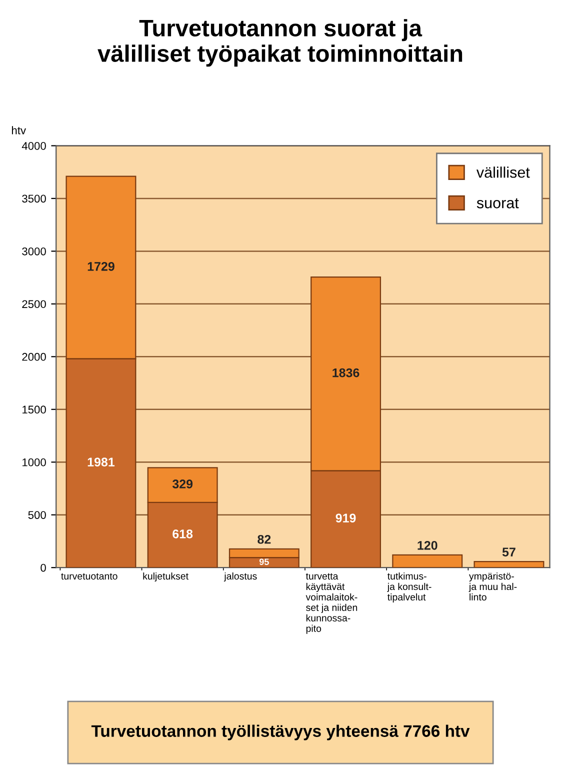 The image size is (561, 767). Describe the element at coordinates (101, 462) in the screenshot. I see `data-label: 1981` at that location.